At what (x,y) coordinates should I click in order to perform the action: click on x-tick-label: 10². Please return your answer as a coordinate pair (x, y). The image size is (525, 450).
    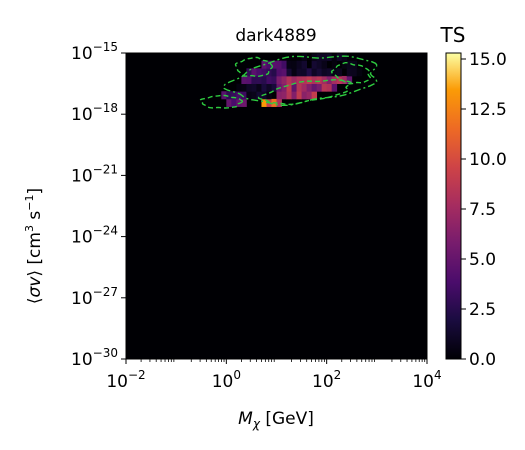
    Looking at the image, I should click on (326, 380).